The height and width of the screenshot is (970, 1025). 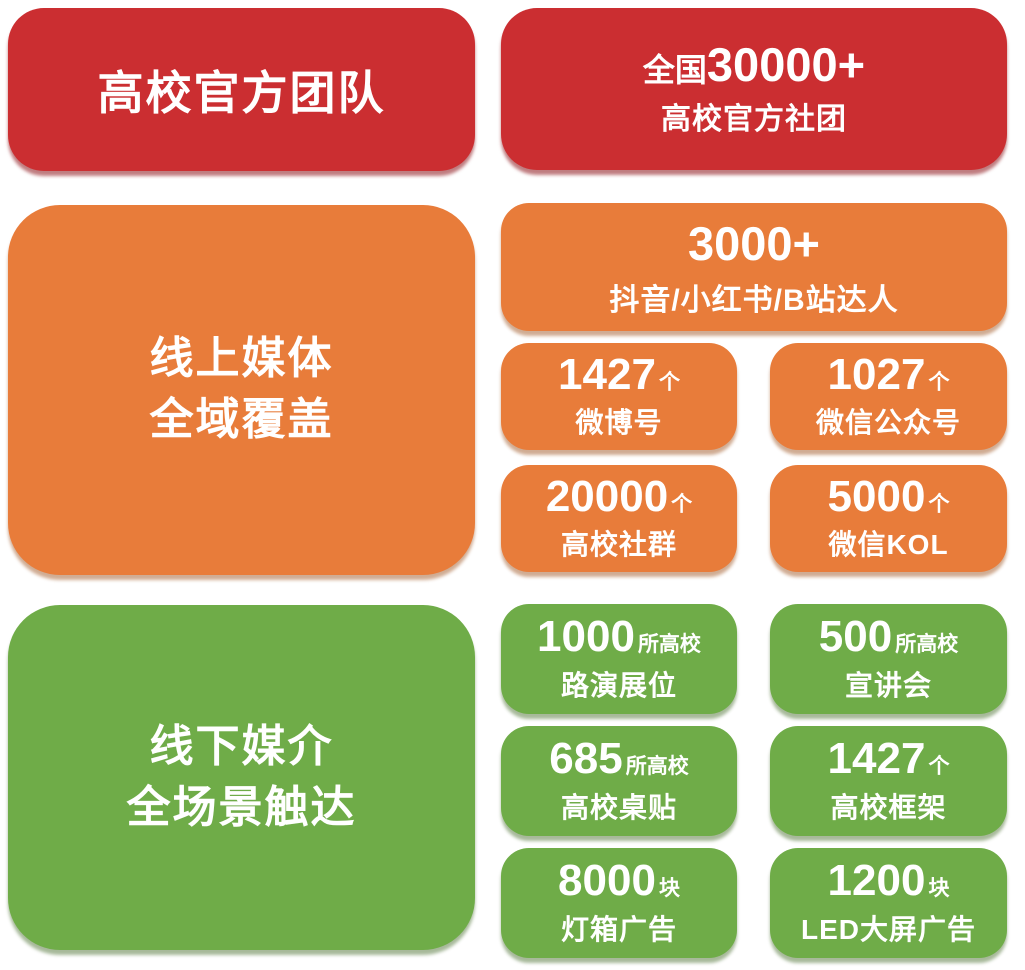 I want to click on stat-label: 路演展位, so click(x=618, y=685).